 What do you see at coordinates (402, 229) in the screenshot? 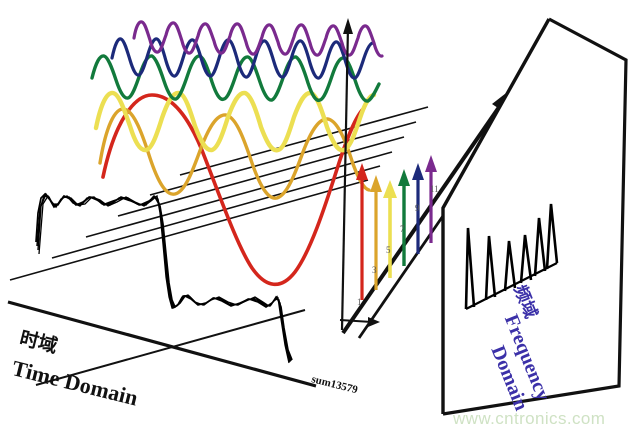
I see `harmonic-tick-7: 7` at bounding box center [402, 229].